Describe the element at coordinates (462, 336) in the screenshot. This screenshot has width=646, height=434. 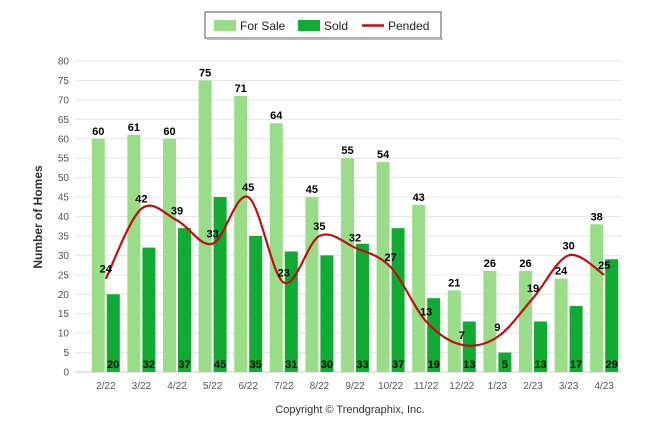
I see `label-pended: 7` at that location.